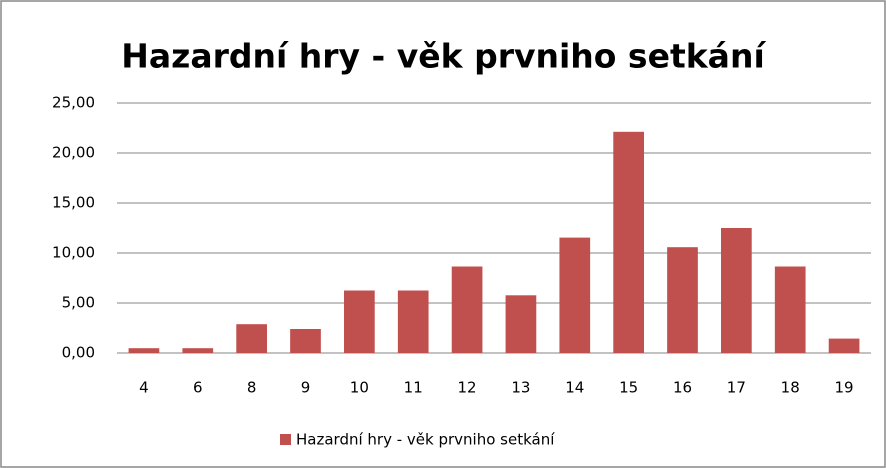  I want to click on legend-swatch, so click(285, 439).